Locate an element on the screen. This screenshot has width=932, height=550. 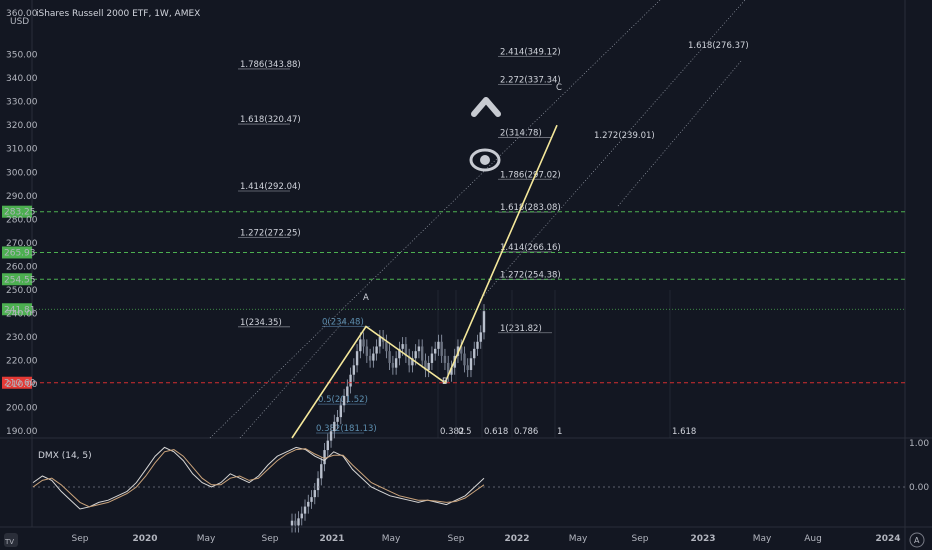
chevron-up-icon is located at coordinates (486, 107).